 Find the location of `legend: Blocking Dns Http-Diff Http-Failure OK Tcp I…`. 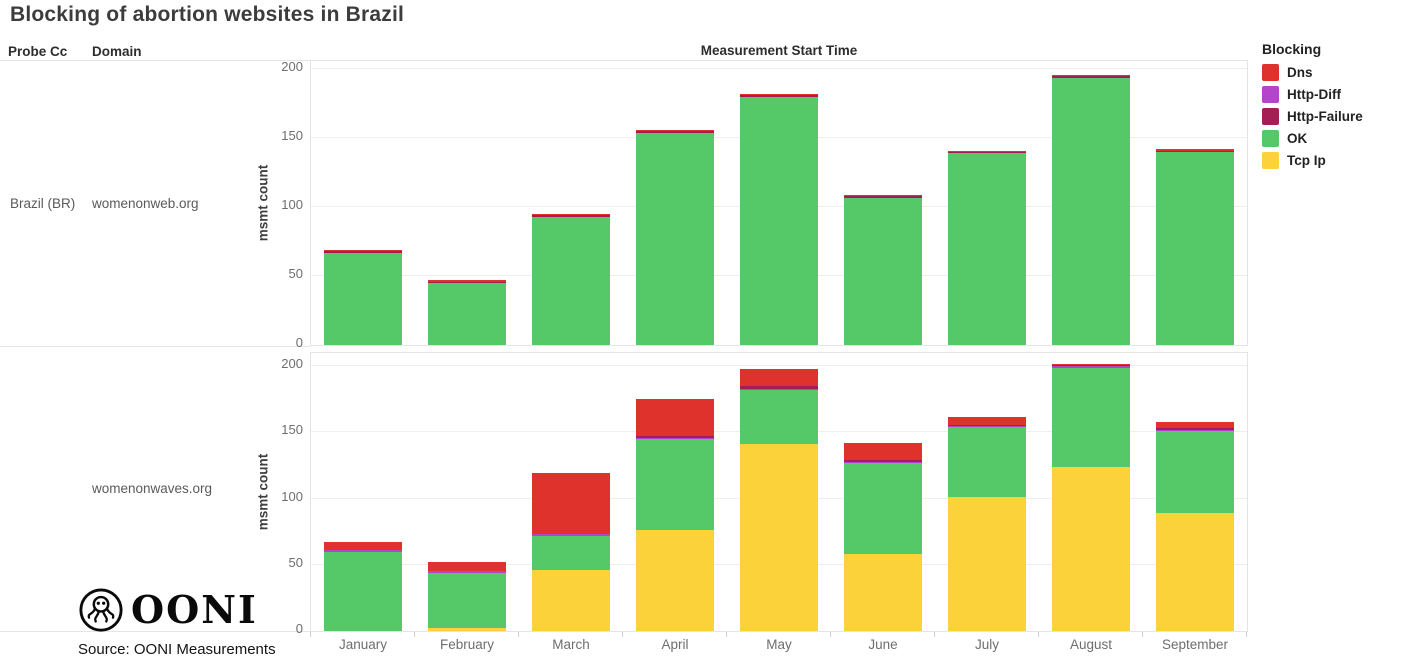

legend: Blocking Dns Http-Diff Http-Failure OK Tcp I… is located at coordinates (1337, 106).